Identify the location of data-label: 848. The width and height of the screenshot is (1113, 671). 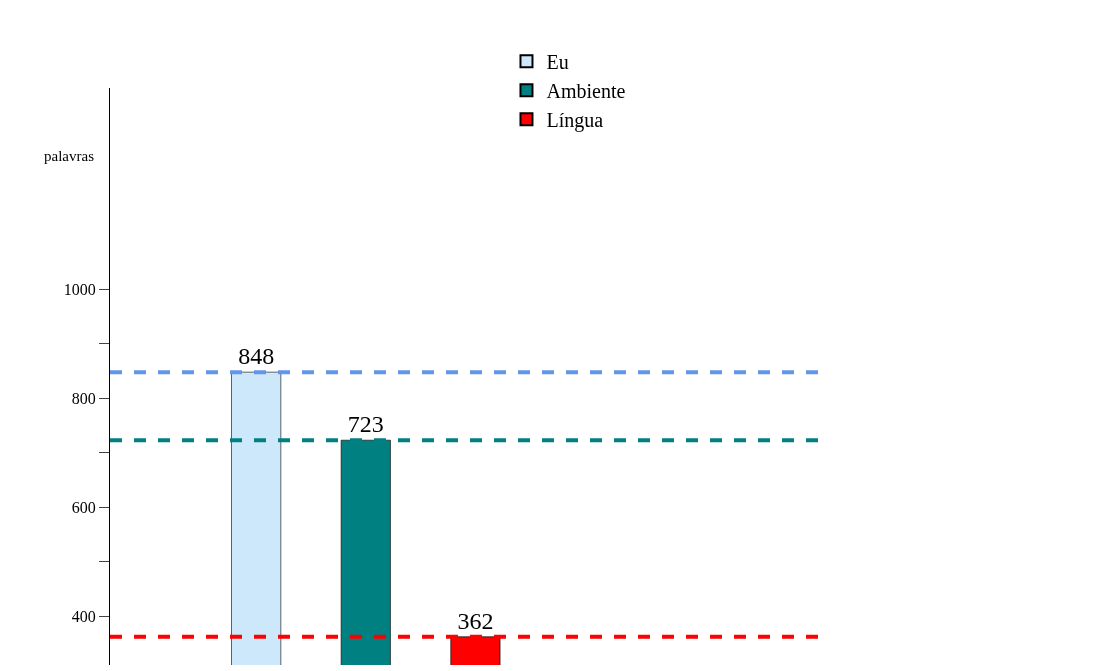
(256, 356).